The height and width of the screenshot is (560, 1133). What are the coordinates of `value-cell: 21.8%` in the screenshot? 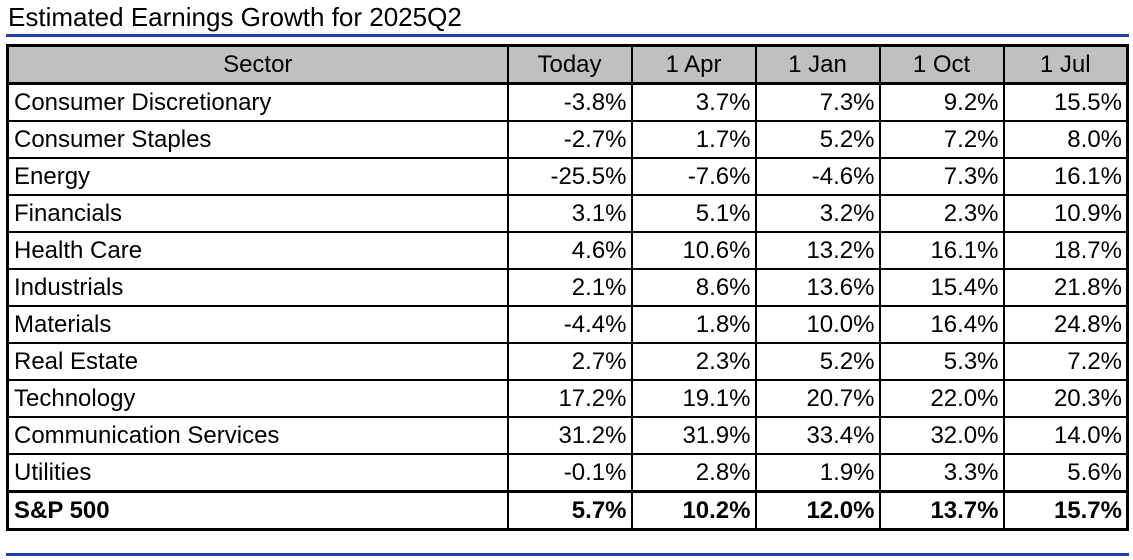 It's located at (1065, 287).